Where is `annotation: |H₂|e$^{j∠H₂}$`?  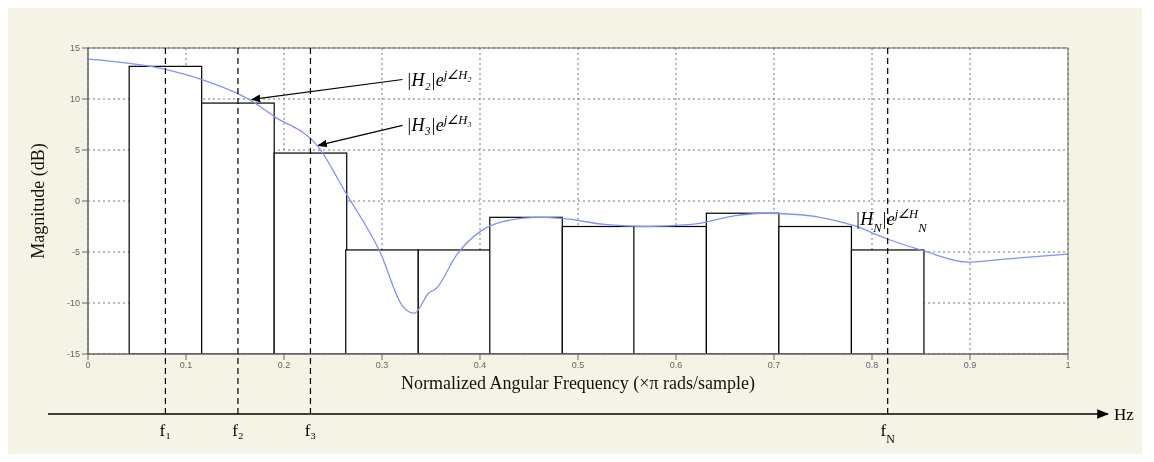 annotation: |H₂|e$^{j∠H₂}$ is located at coordinates (439, 78).